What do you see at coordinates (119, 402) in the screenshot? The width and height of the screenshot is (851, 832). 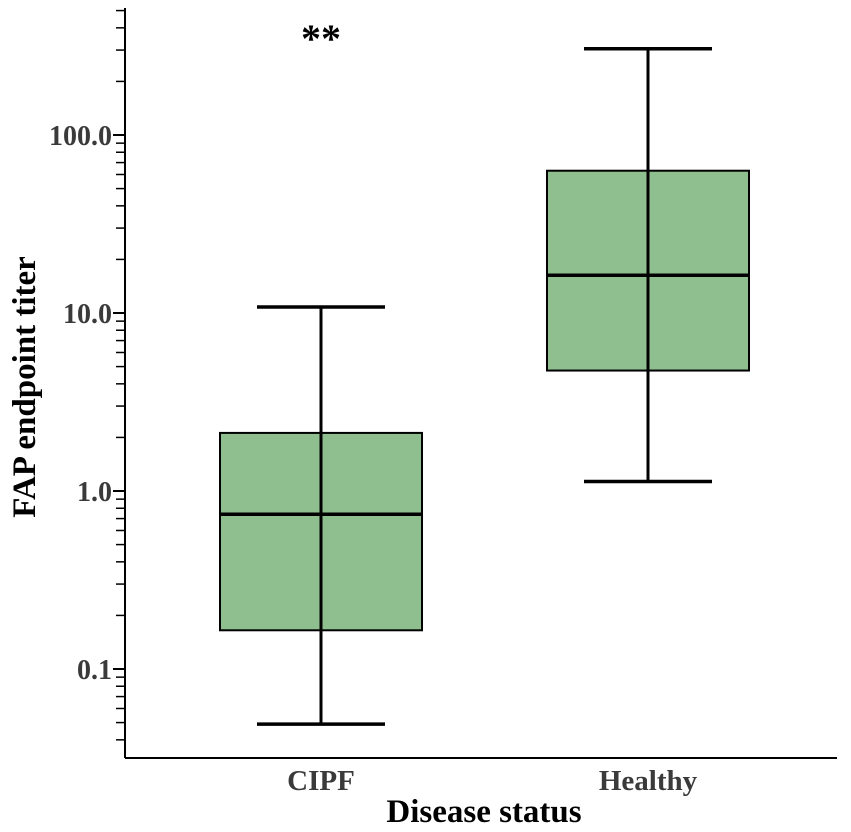 I see `y-axis-major-ticks` at bounding box center [119, 402].